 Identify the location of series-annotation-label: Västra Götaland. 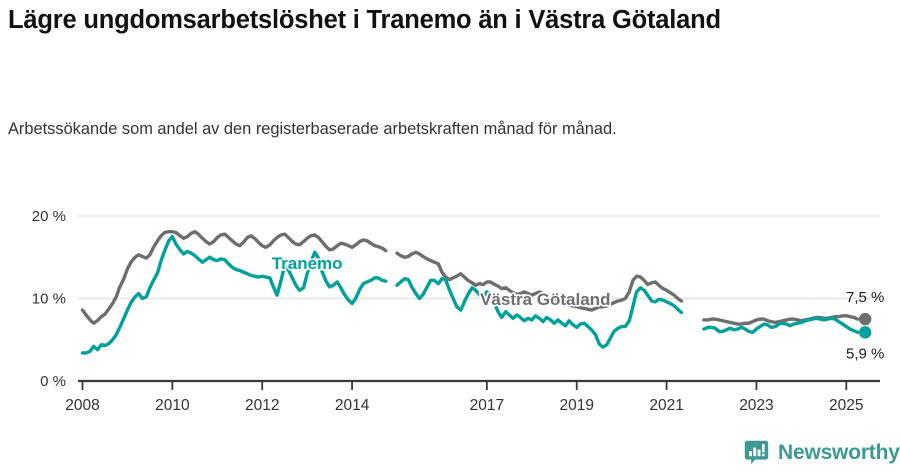
(545, 299).